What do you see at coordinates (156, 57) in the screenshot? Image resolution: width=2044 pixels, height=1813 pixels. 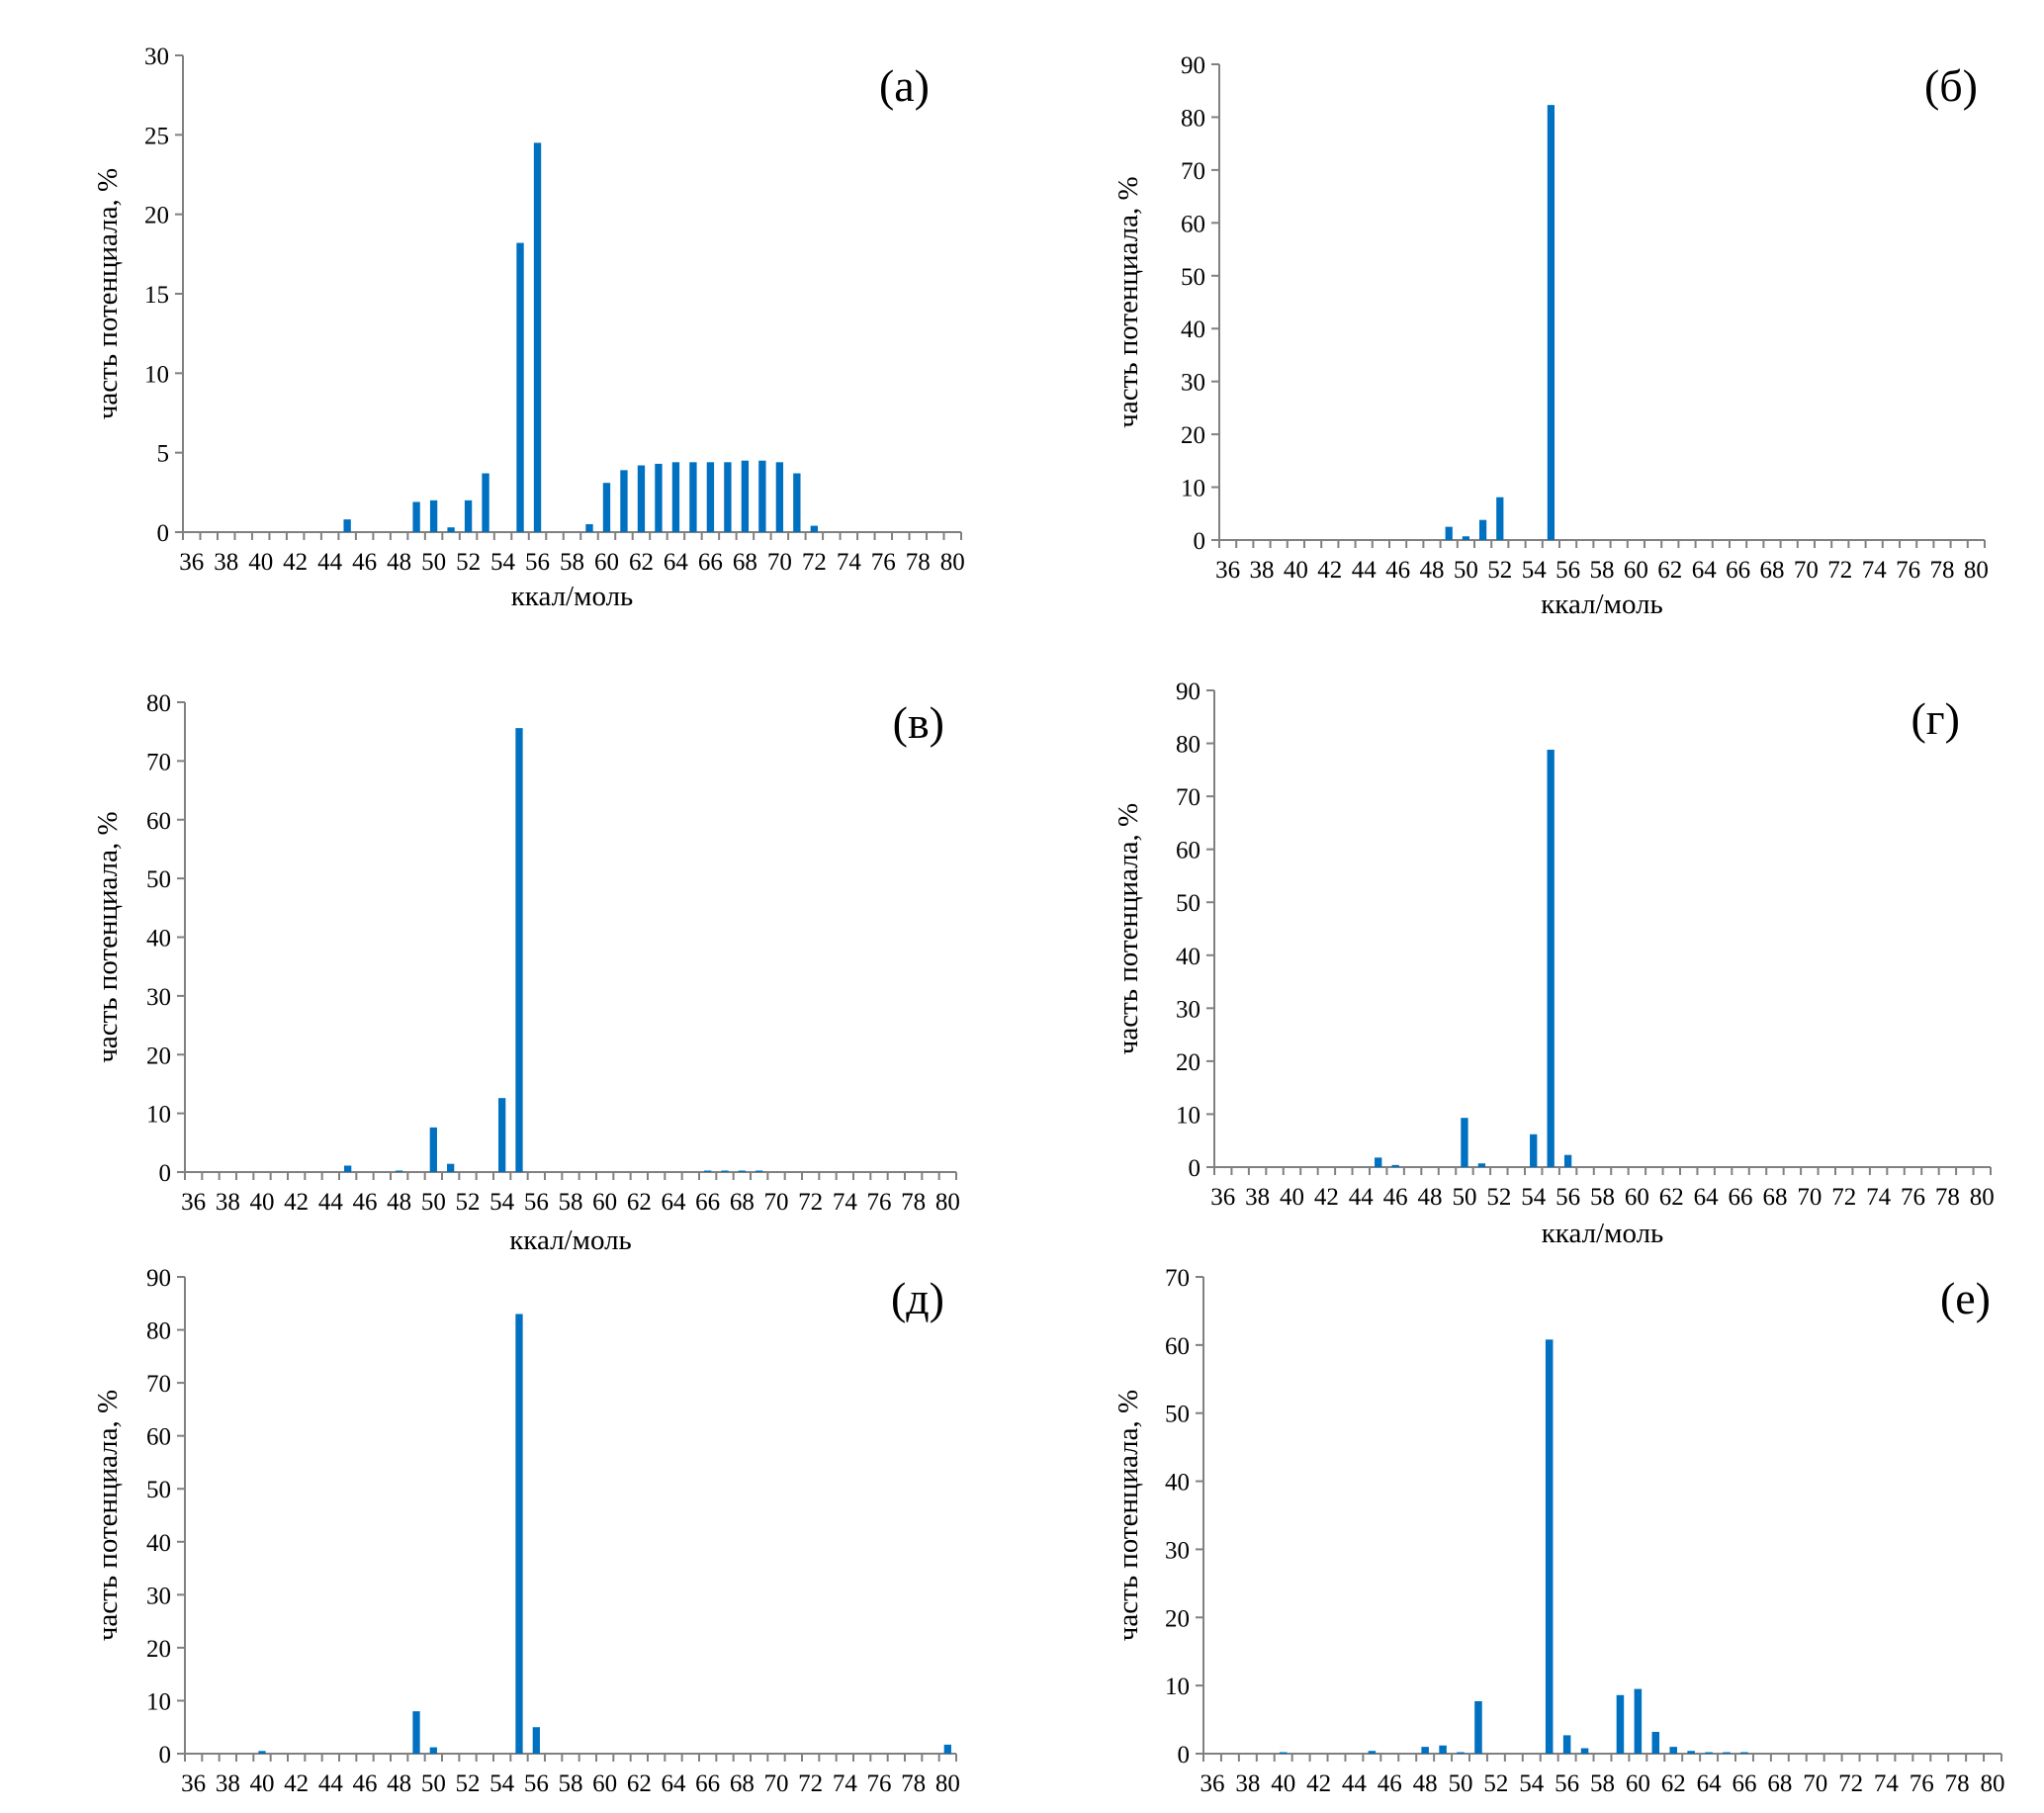 I see `y-tick-label: 30` at bounding box center [156, 57].